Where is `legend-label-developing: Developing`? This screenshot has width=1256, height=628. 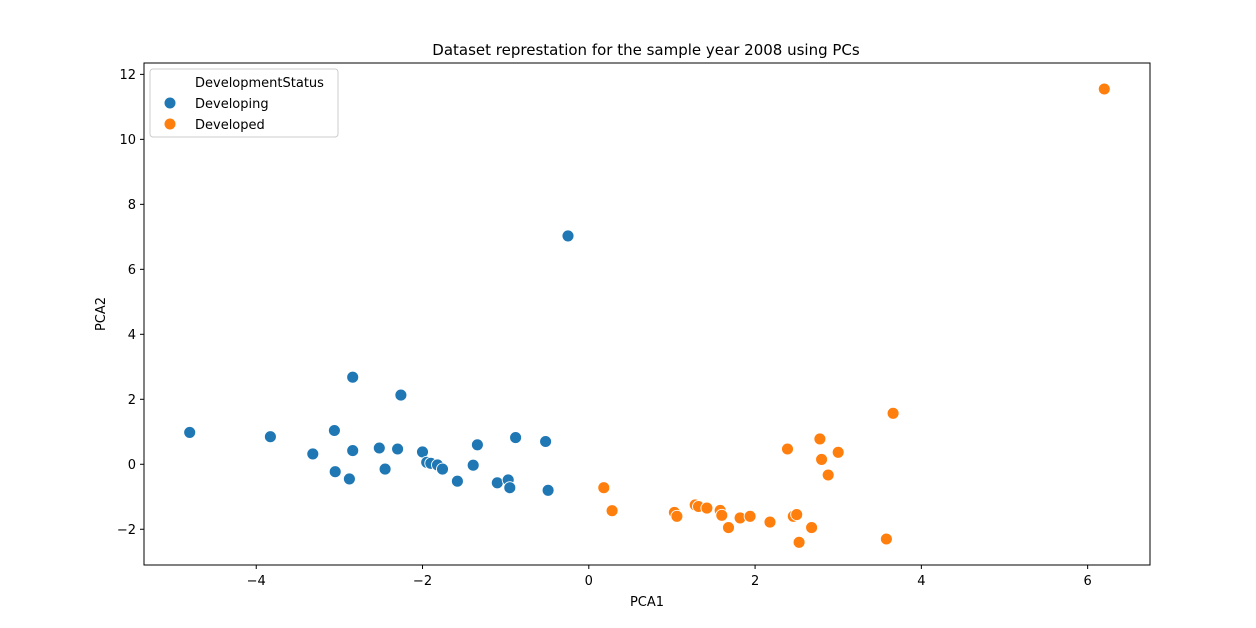
legend-label-developing: Developing is located at coordinates (232, 104).